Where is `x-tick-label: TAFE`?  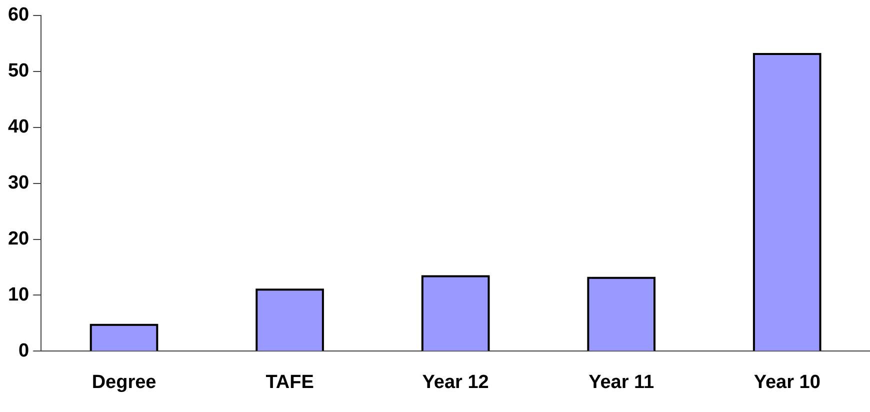 x-tick-label: TAFE is located at coordinates (290, 382).